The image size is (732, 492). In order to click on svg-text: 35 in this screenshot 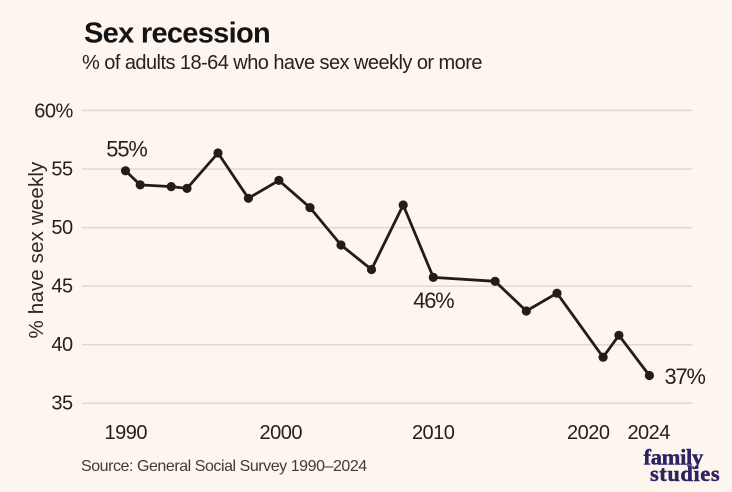, I will do `click(62, 404)`.